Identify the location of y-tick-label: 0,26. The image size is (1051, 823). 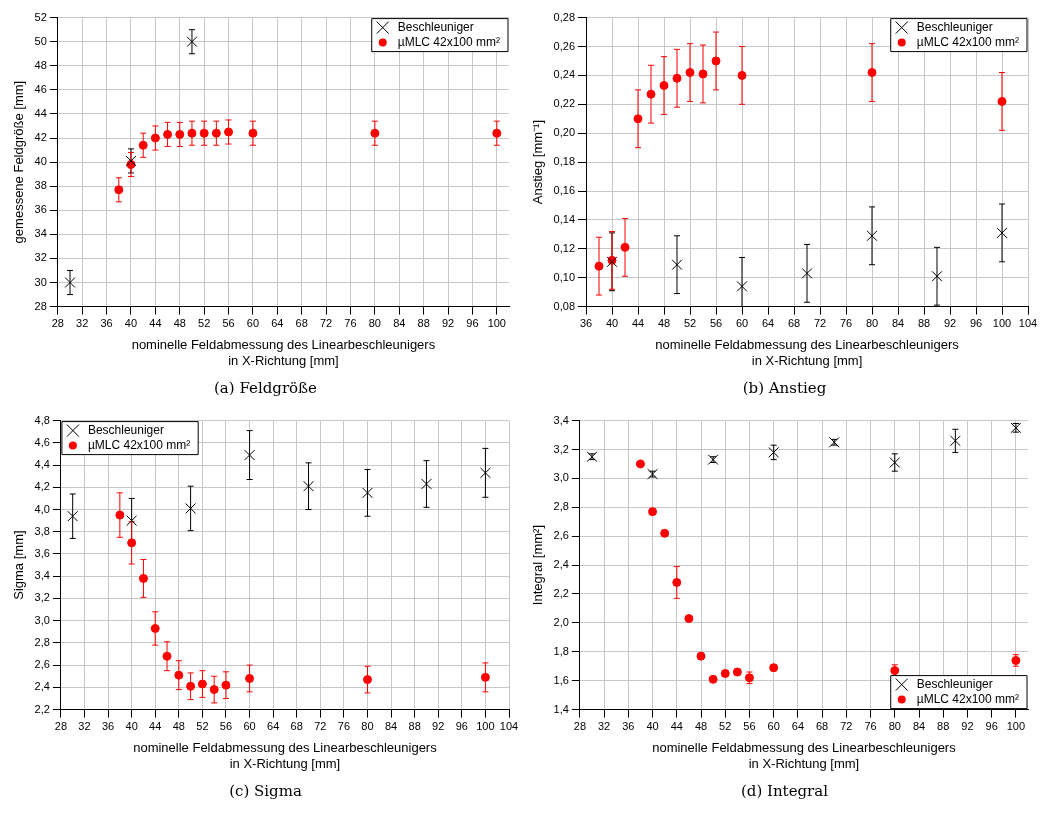
(564, 45).